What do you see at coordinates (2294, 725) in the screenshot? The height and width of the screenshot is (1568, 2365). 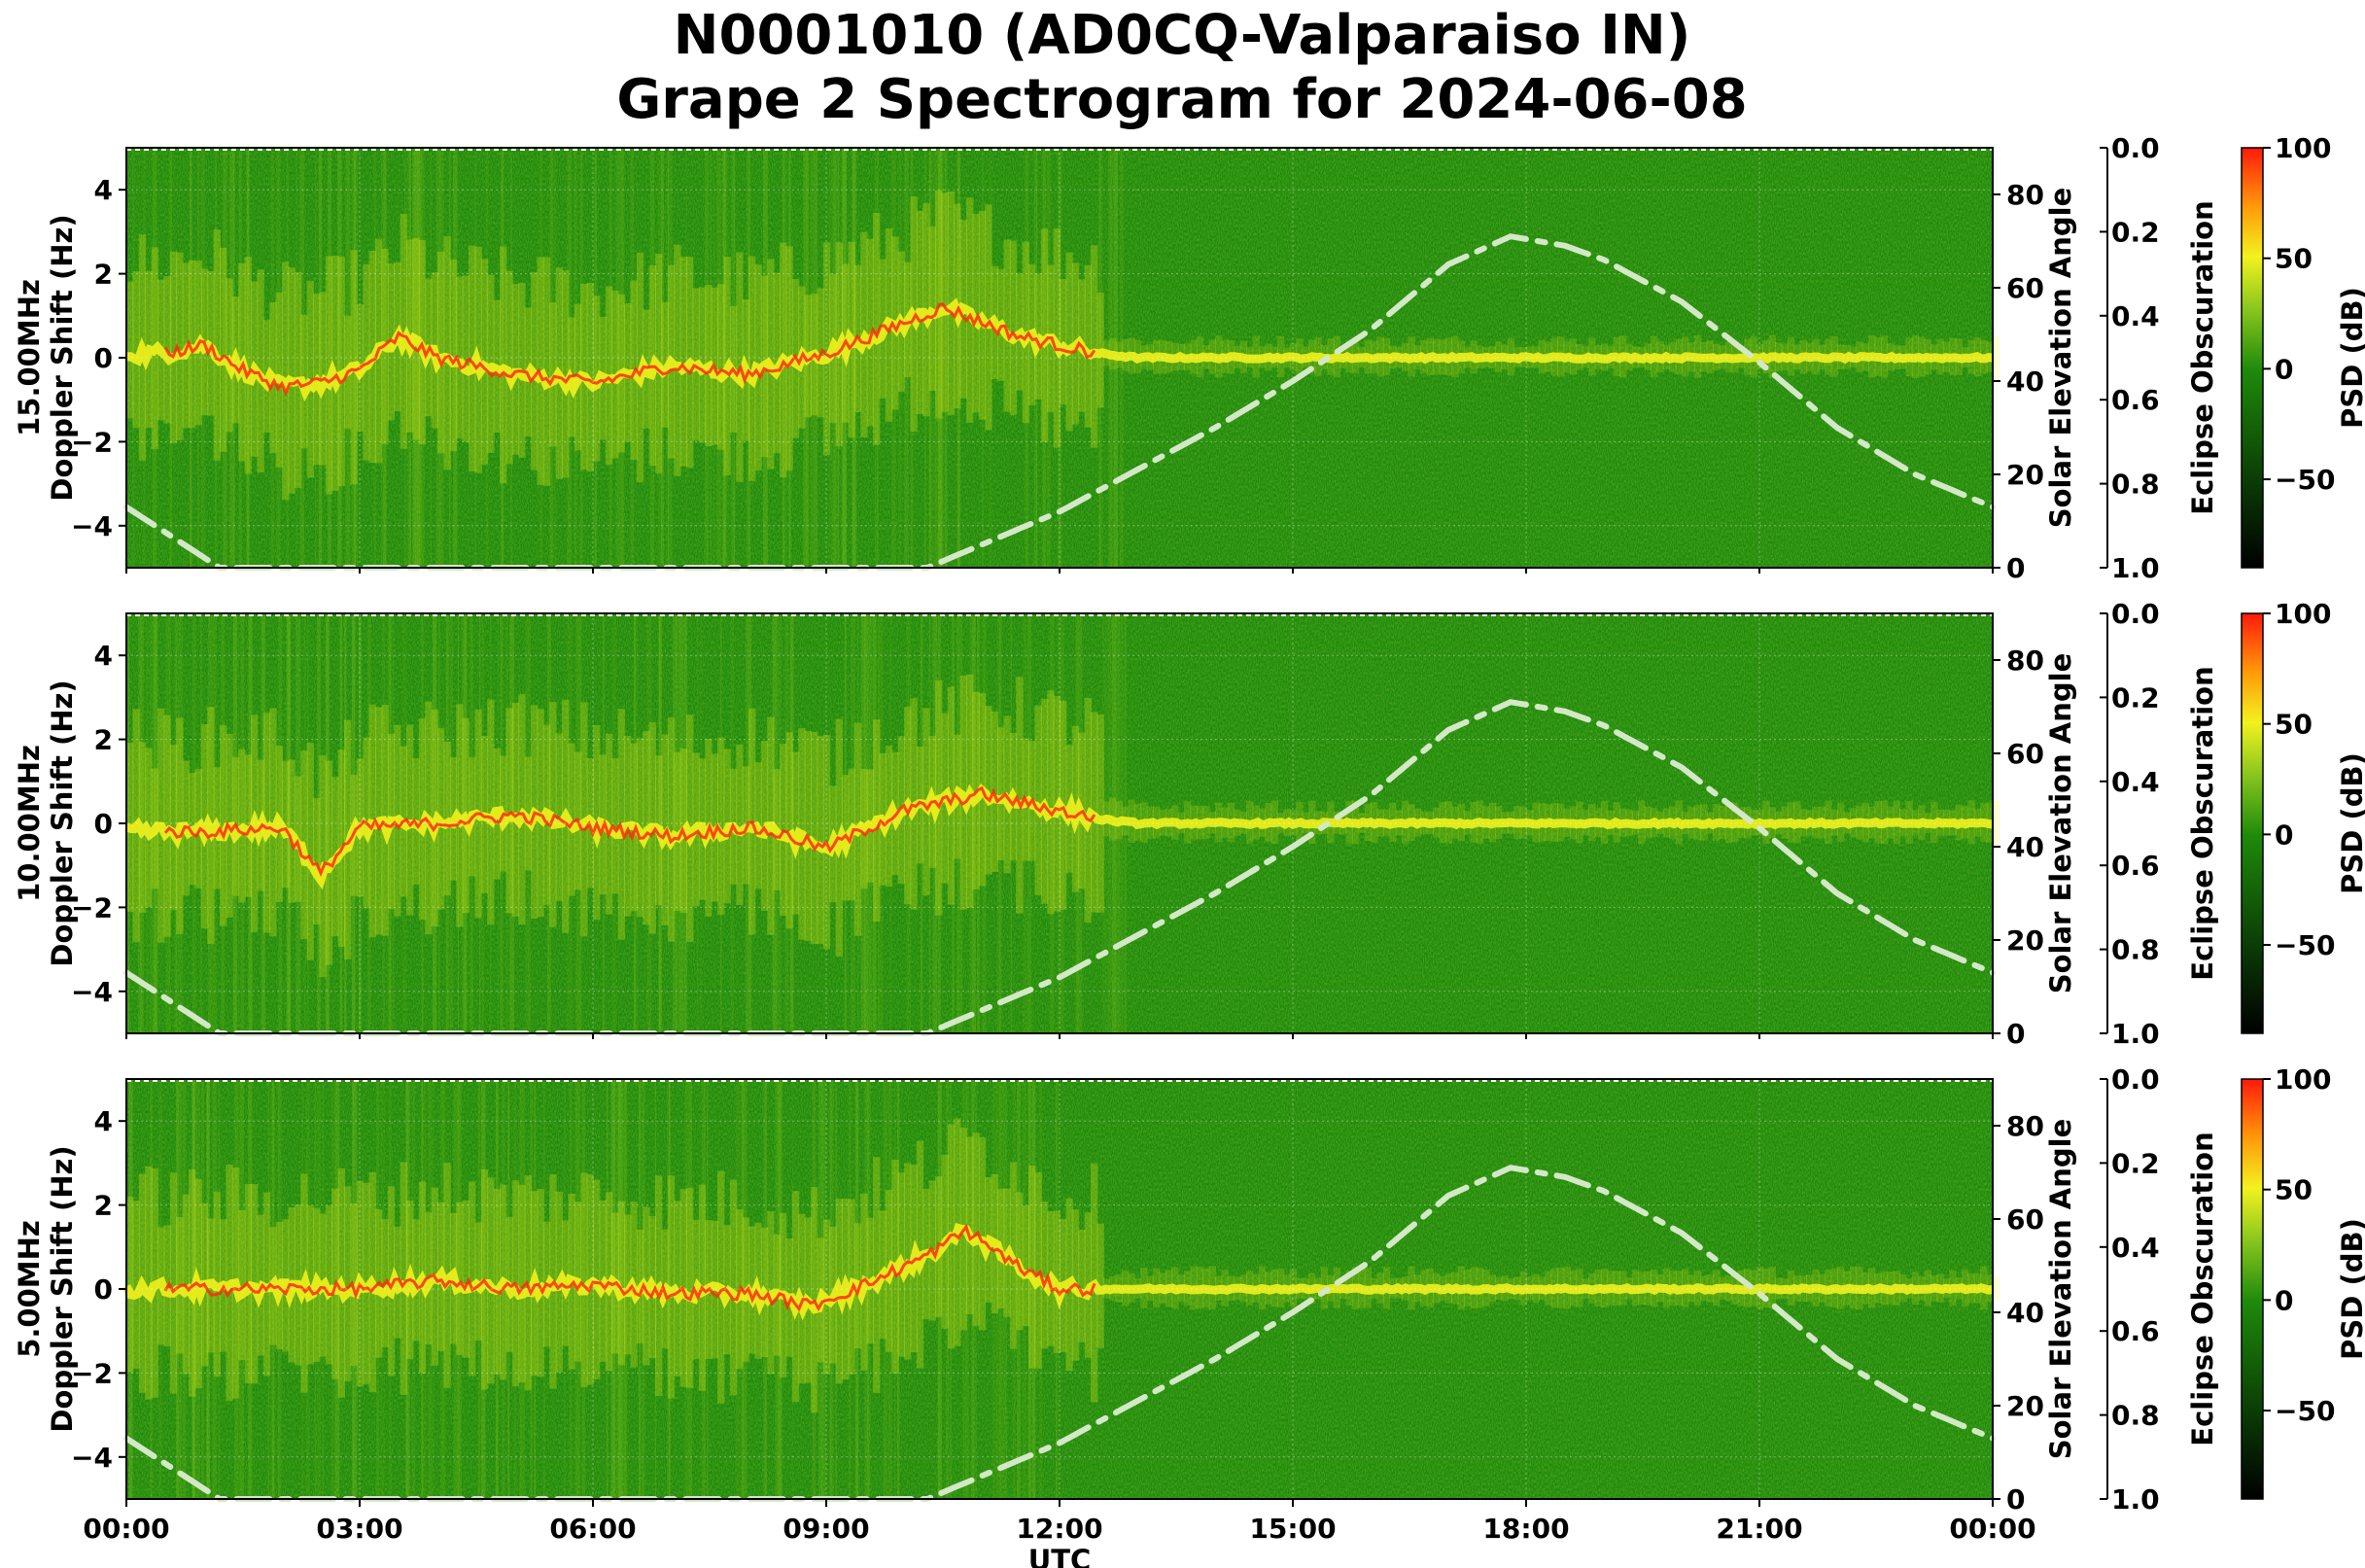 I see `colorbar-tick-label: 50` at bounding box center [2294, 725].